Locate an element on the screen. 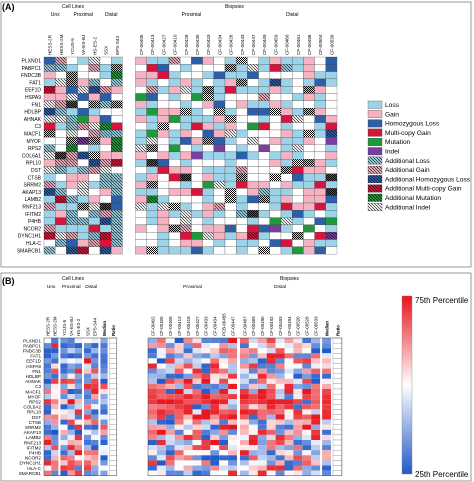  panel-a-subgroup-label: Unx is located at coordinates (55, 15).